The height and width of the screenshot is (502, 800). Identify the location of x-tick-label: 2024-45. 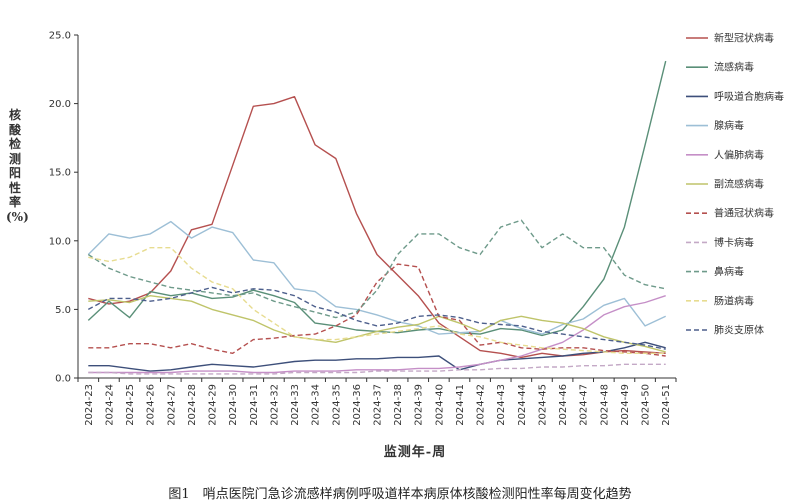
(542, 405).